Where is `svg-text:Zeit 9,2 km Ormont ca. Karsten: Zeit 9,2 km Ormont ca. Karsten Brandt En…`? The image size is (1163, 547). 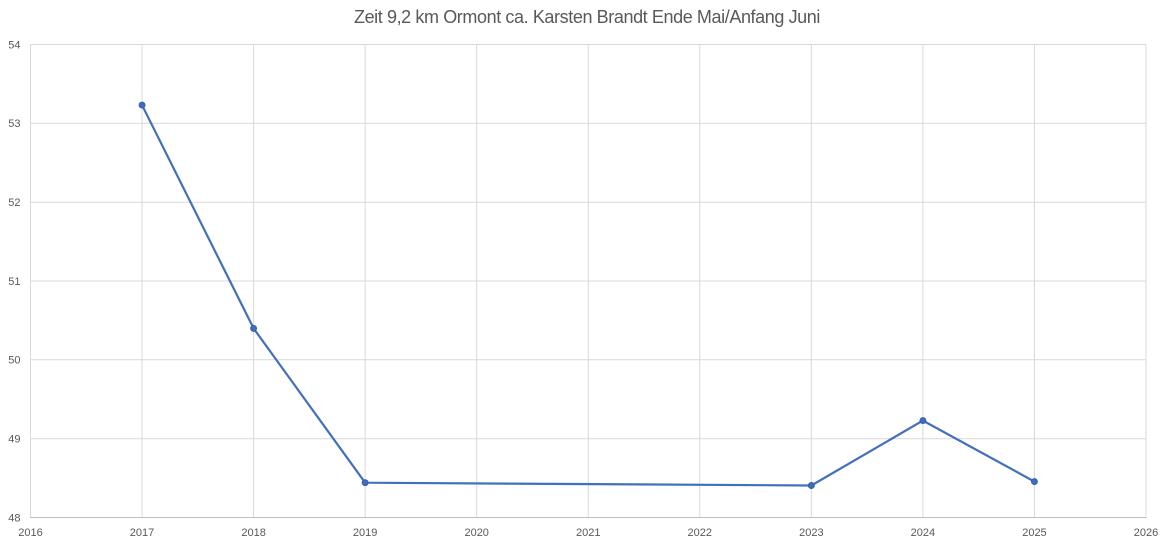
svg-text:Zeit 9,2 km Ormont ca. Karsten: Zeit 9,2 km Ormont ca. Karsten Brandt En… is located at coordinates (587, 17).